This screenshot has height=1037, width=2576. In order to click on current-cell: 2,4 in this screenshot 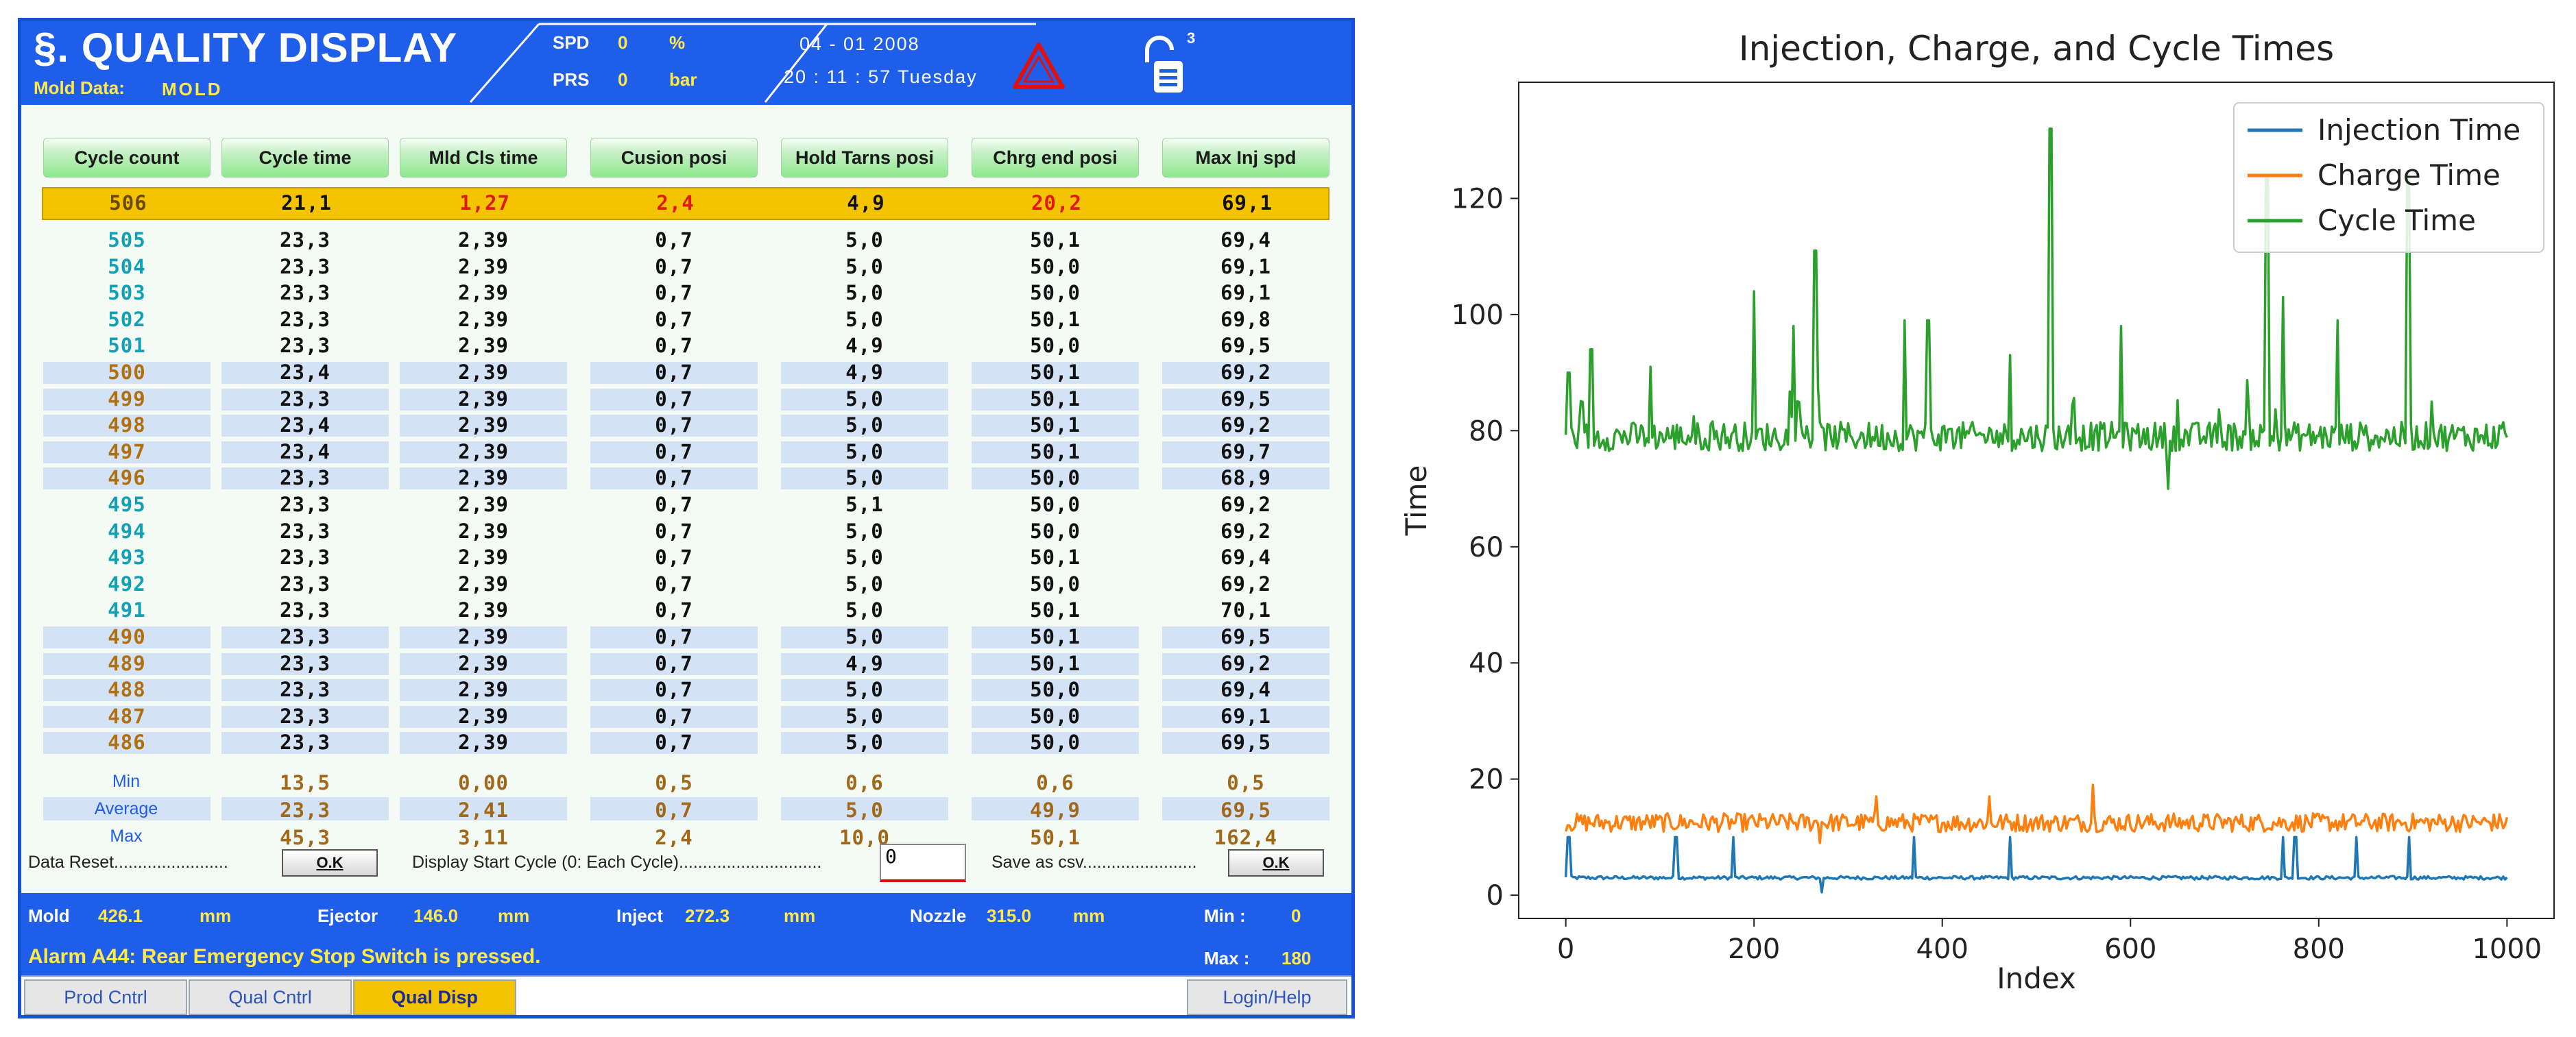, I will do `click(676, 203)`.